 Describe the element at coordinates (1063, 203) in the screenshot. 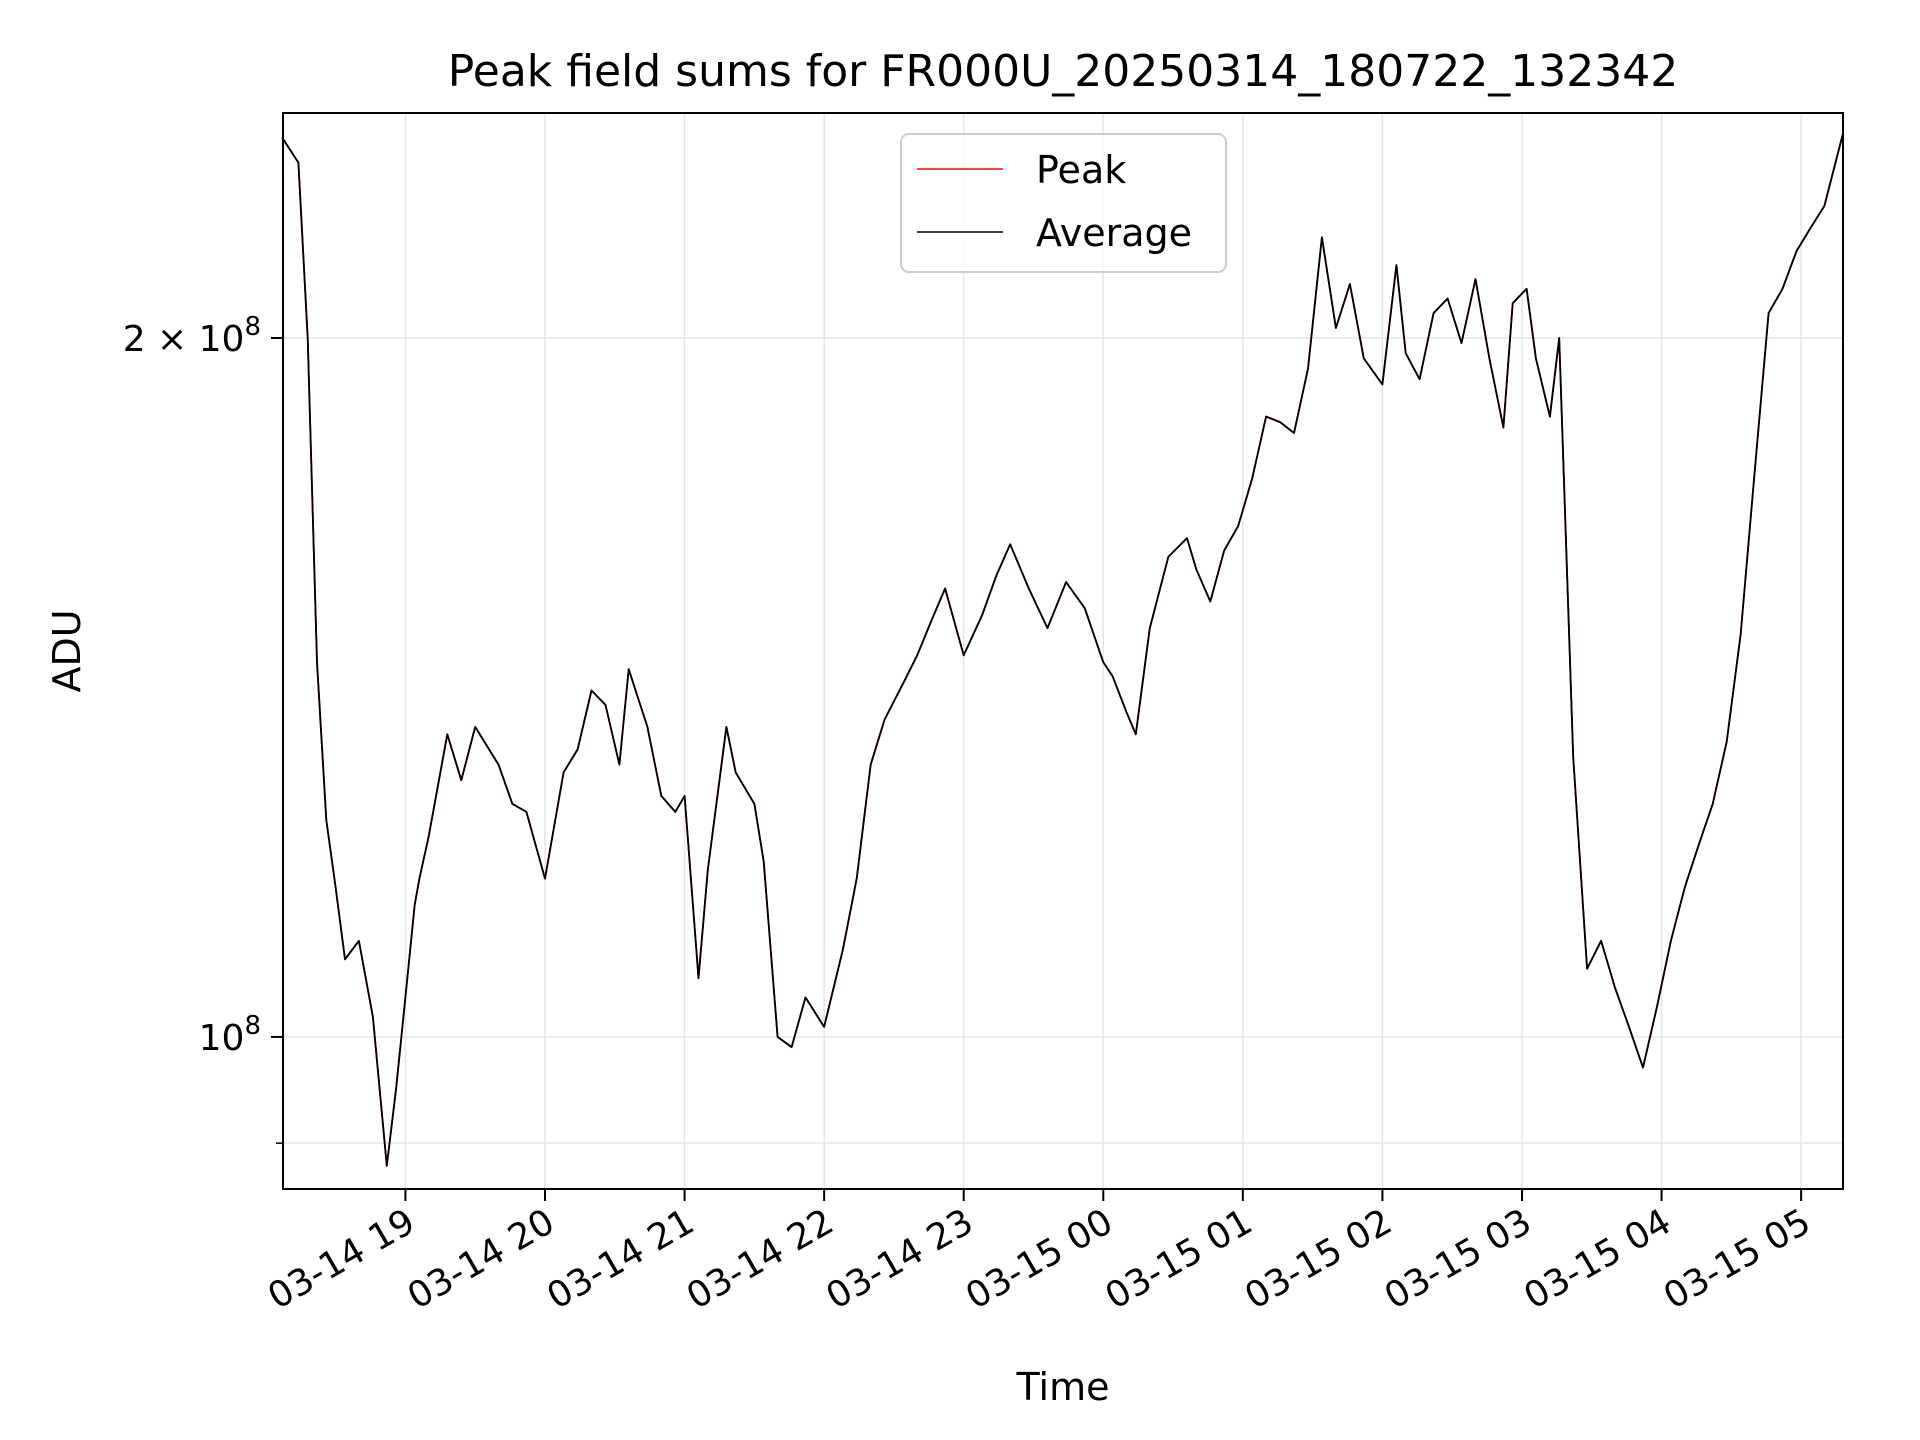

I see `legend: Peak Average` at that location.